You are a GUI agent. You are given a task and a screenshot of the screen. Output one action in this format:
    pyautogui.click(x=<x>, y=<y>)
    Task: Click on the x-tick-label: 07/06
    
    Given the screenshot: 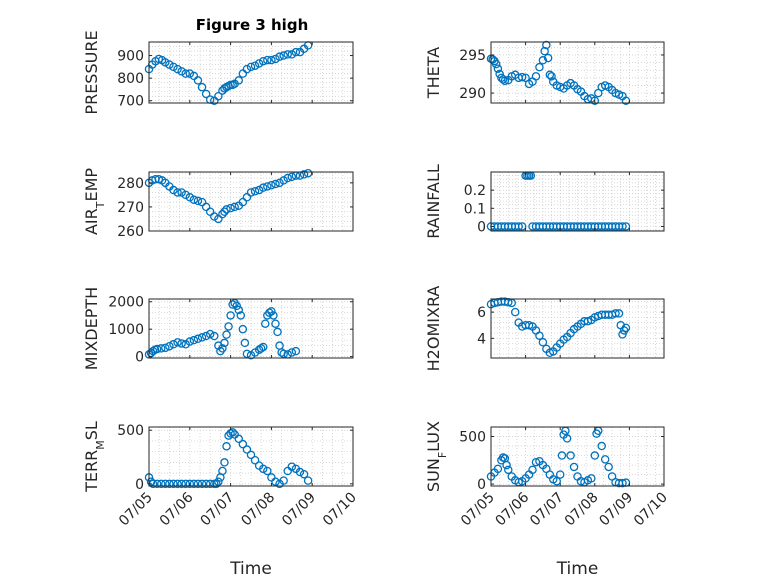 What is the action you would take?
    pyautogui.click(x=177, y=509)
    